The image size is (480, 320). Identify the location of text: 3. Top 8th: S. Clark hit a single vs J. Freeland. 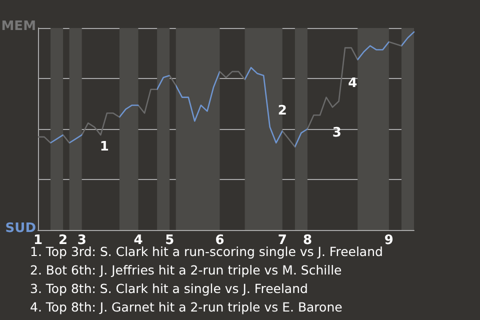
(169, 288).